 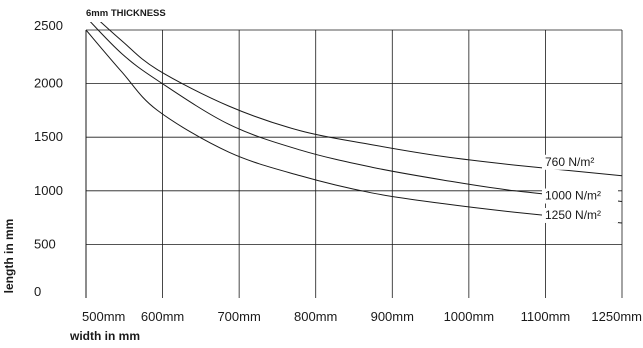 What do you see at coordinates (573, 215) in the screenshot?
I see `series-label-3: 1250 N/m²` at bounding box center [573, 215].